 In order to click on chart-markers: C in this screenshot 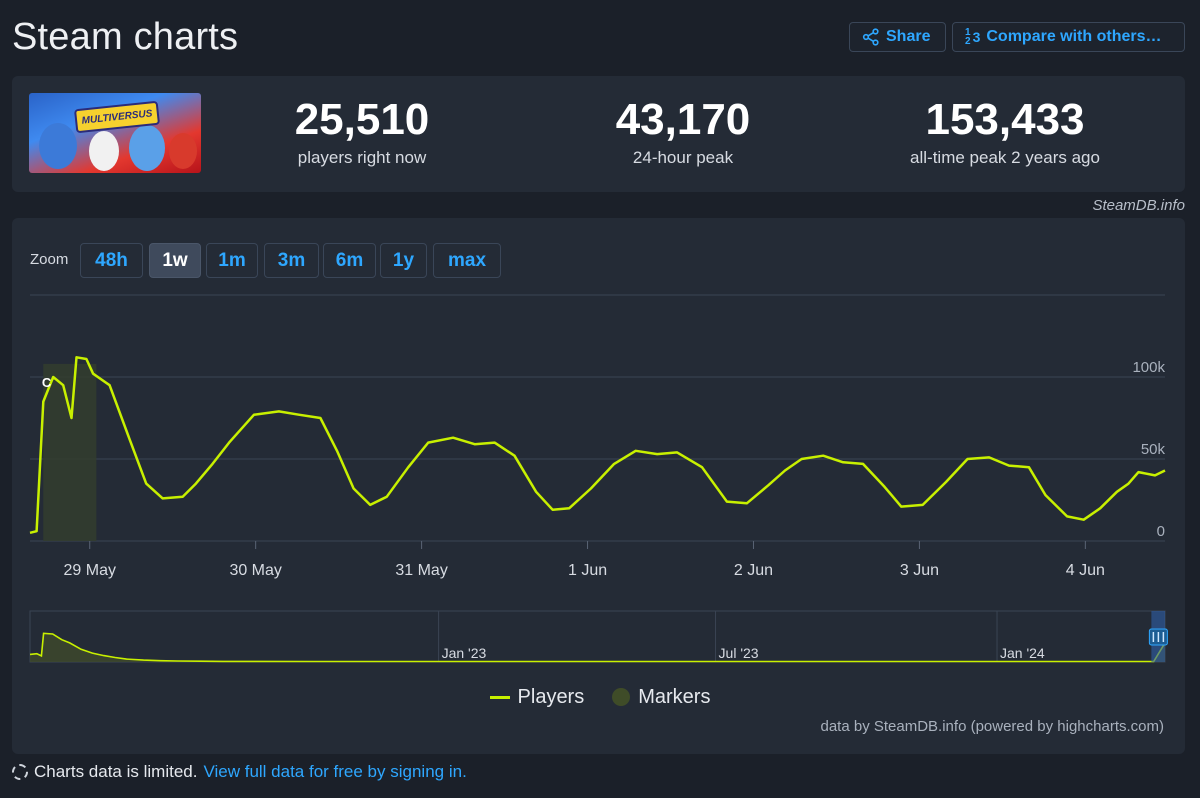, I will do `click(47, 382)`.